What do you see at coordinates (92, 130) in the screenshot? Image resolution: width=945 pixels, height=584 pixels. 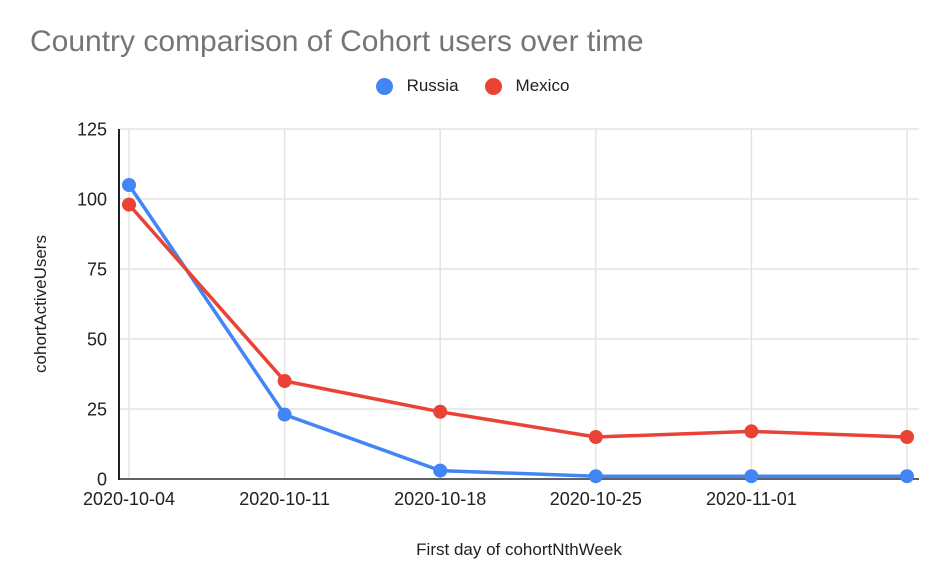 I see `y-tick-label: 125` at bounding box center [92, 130].